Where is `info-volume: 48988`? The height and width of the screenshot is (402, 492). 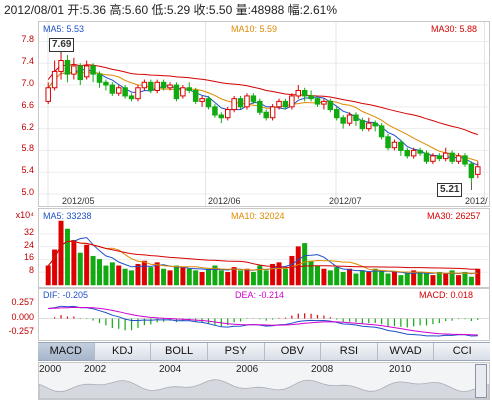 info-volume: 48988 is located at coordinates (267, 10).